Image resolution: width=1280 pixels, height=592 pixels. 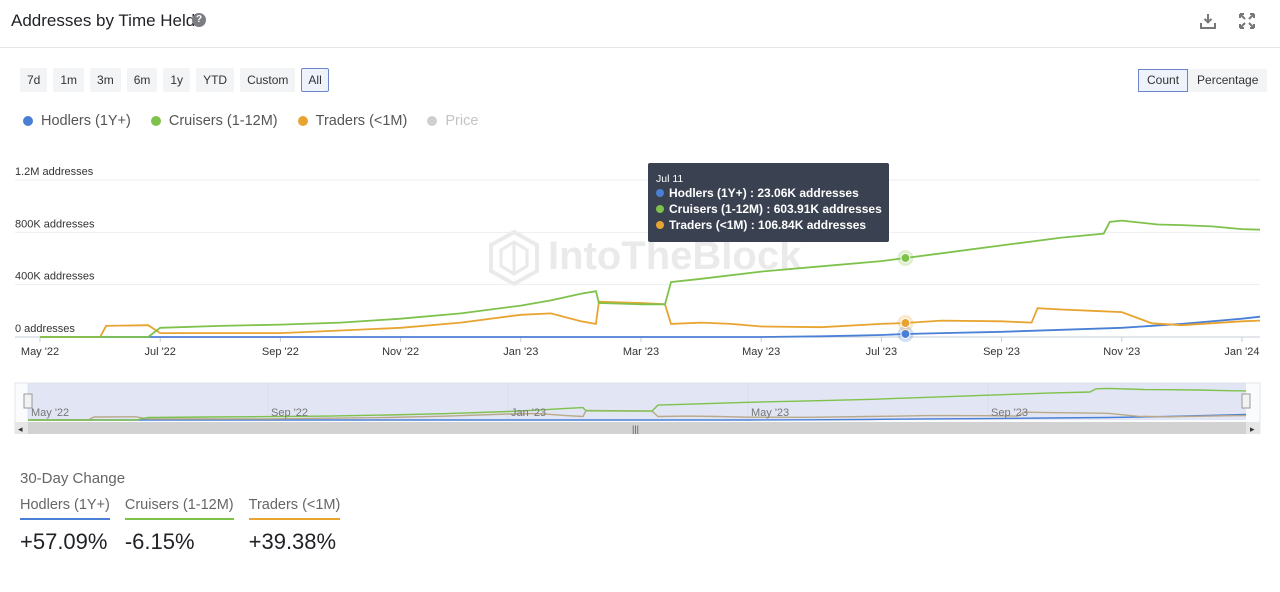 What do you see at coordinates (361, 121) in the screenshot?
I see `legend-label-traders: Traders (<1M)` at bounding box center [361, 121].